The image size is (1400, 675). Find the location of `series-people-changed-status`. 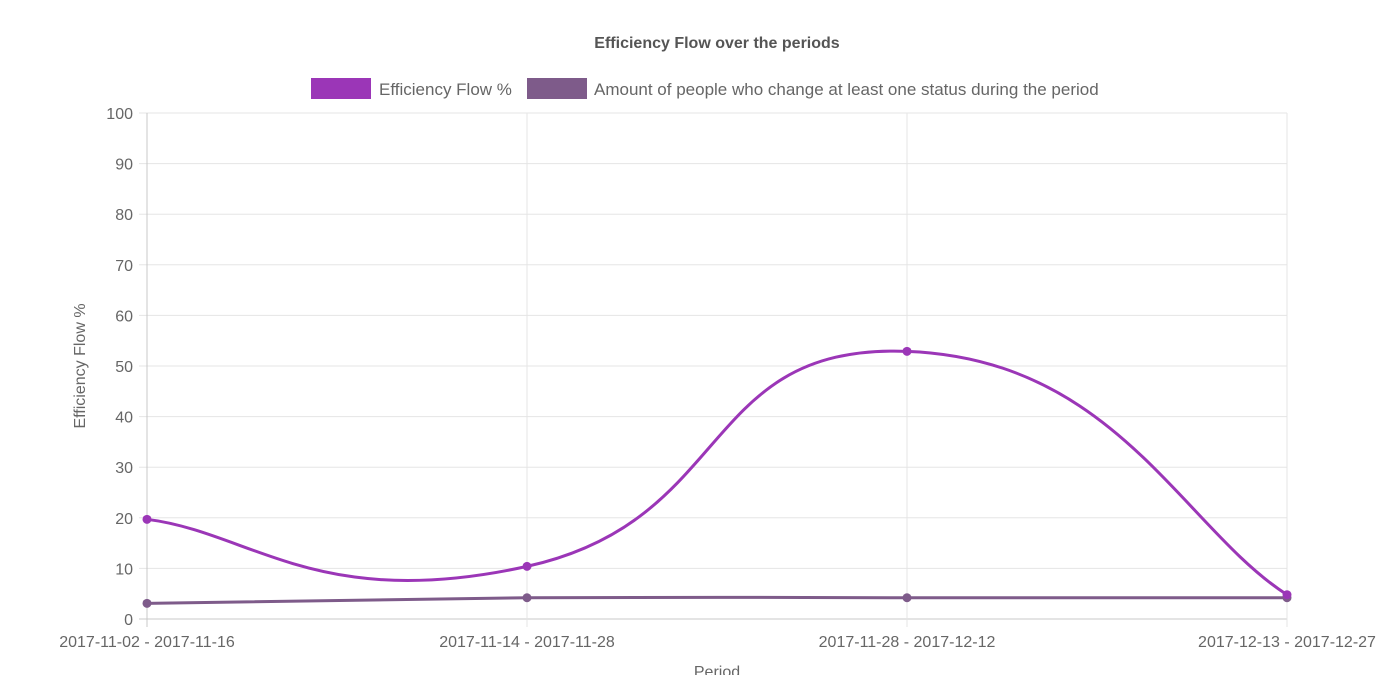

series-people-changed-status is located at coordinates (717, 600).